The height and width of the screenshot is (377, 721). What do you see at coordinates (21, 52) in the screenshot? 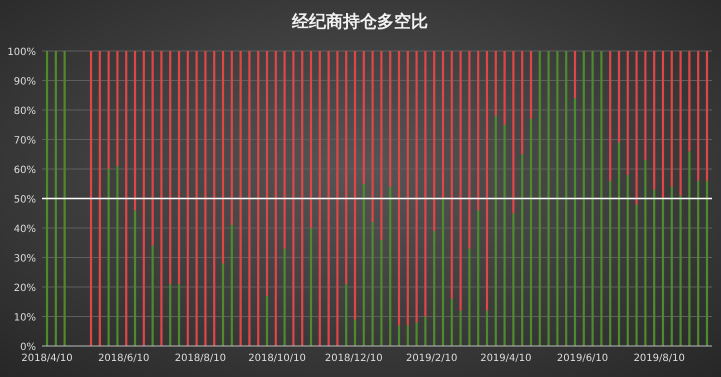
I see `y-tick-label: 100%` at bounding box center [21, 52].